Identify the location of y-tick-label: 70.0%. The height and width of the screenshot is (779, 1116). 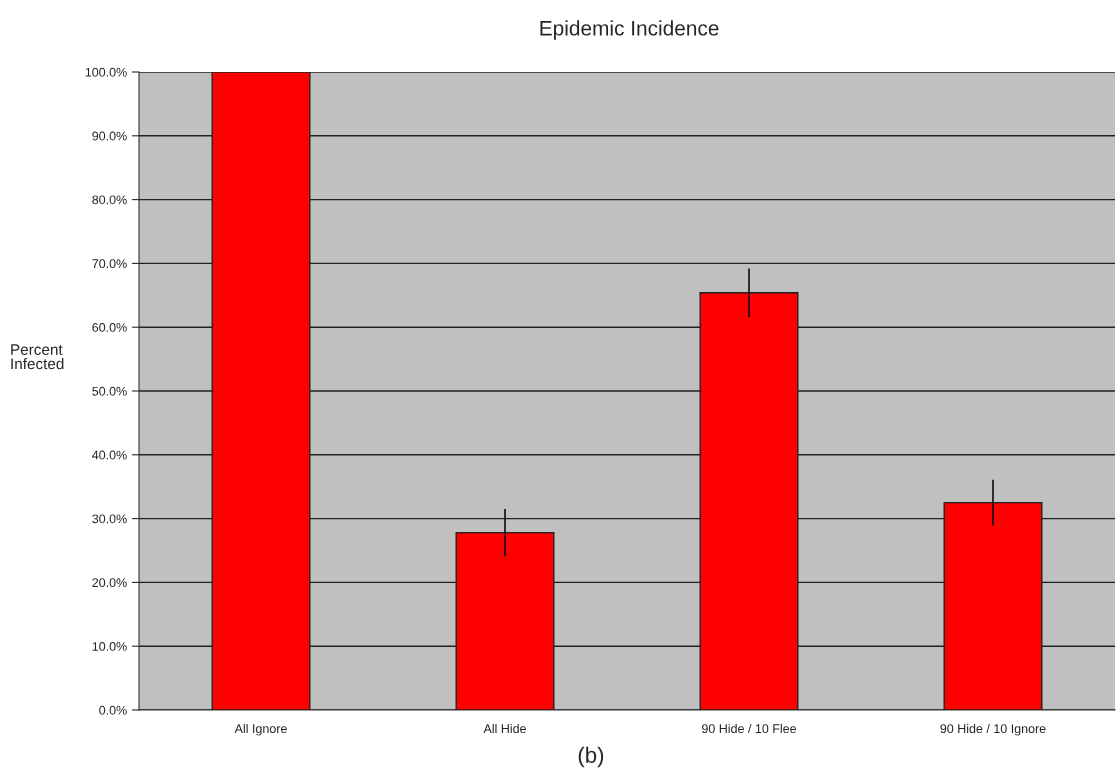
(109, 264).